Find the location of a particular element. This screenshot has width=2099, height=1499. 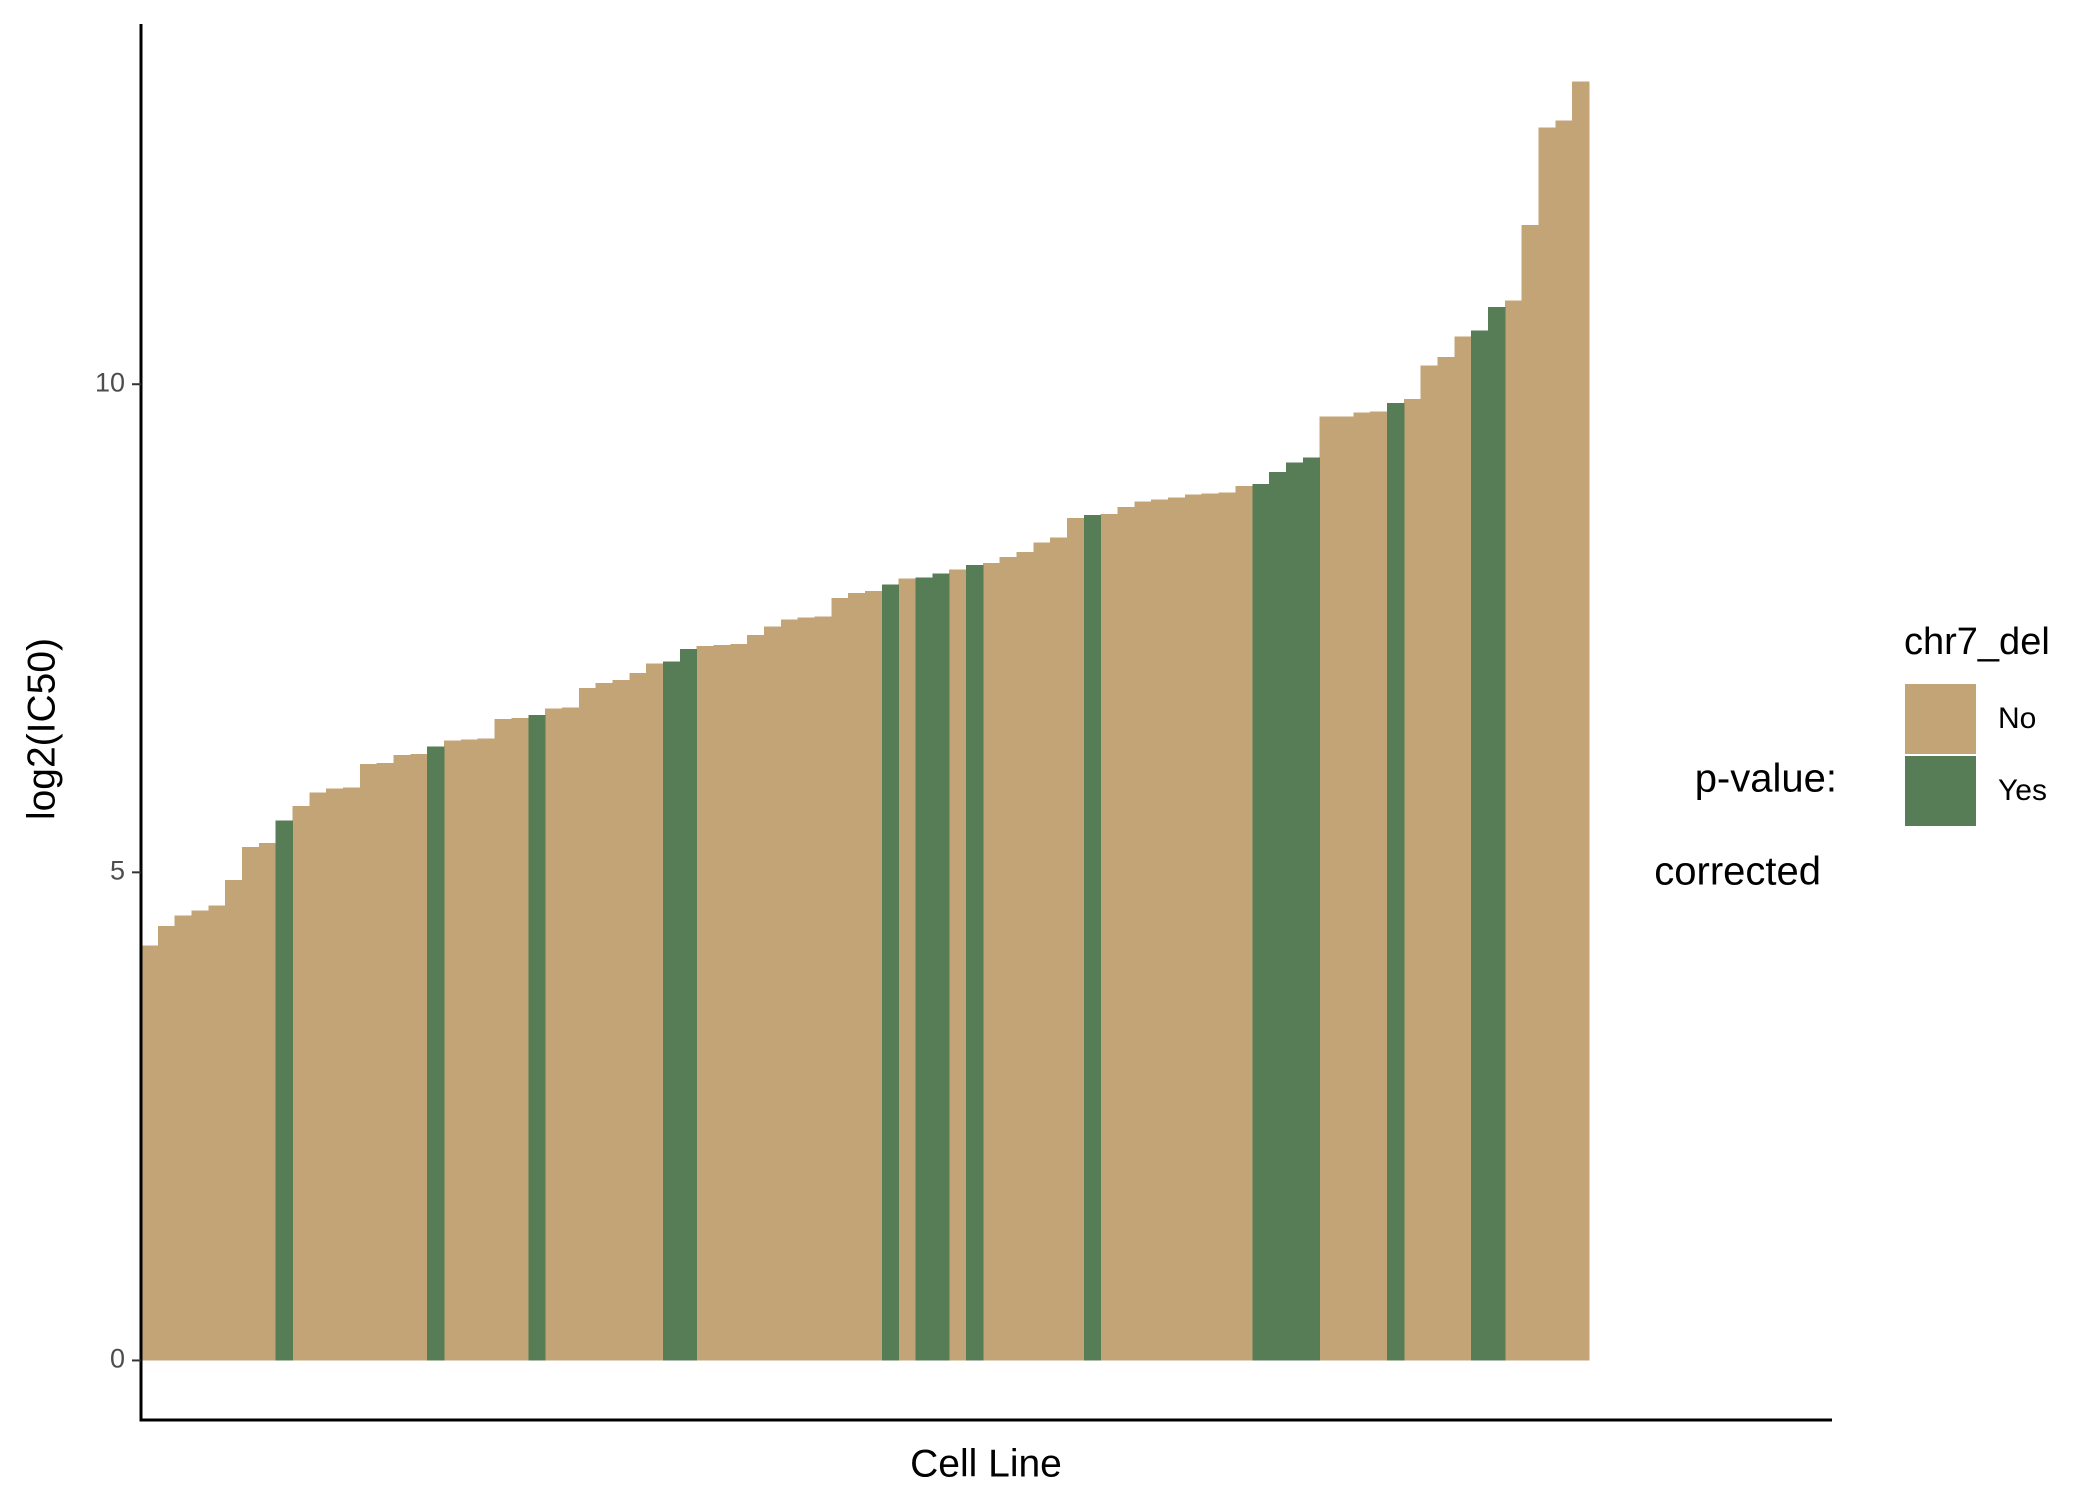

y-tick-label: 0 is located at coordinates (117, 1359).